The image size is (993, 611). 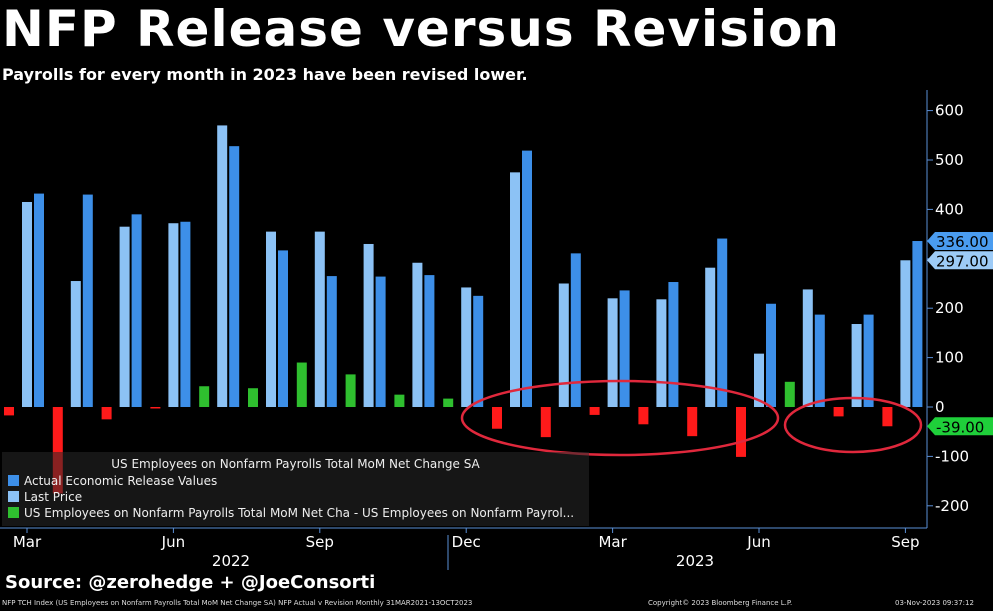 I want to click on legend-item-actual: Actual Economic Release Values, so click(x=112, y=481).